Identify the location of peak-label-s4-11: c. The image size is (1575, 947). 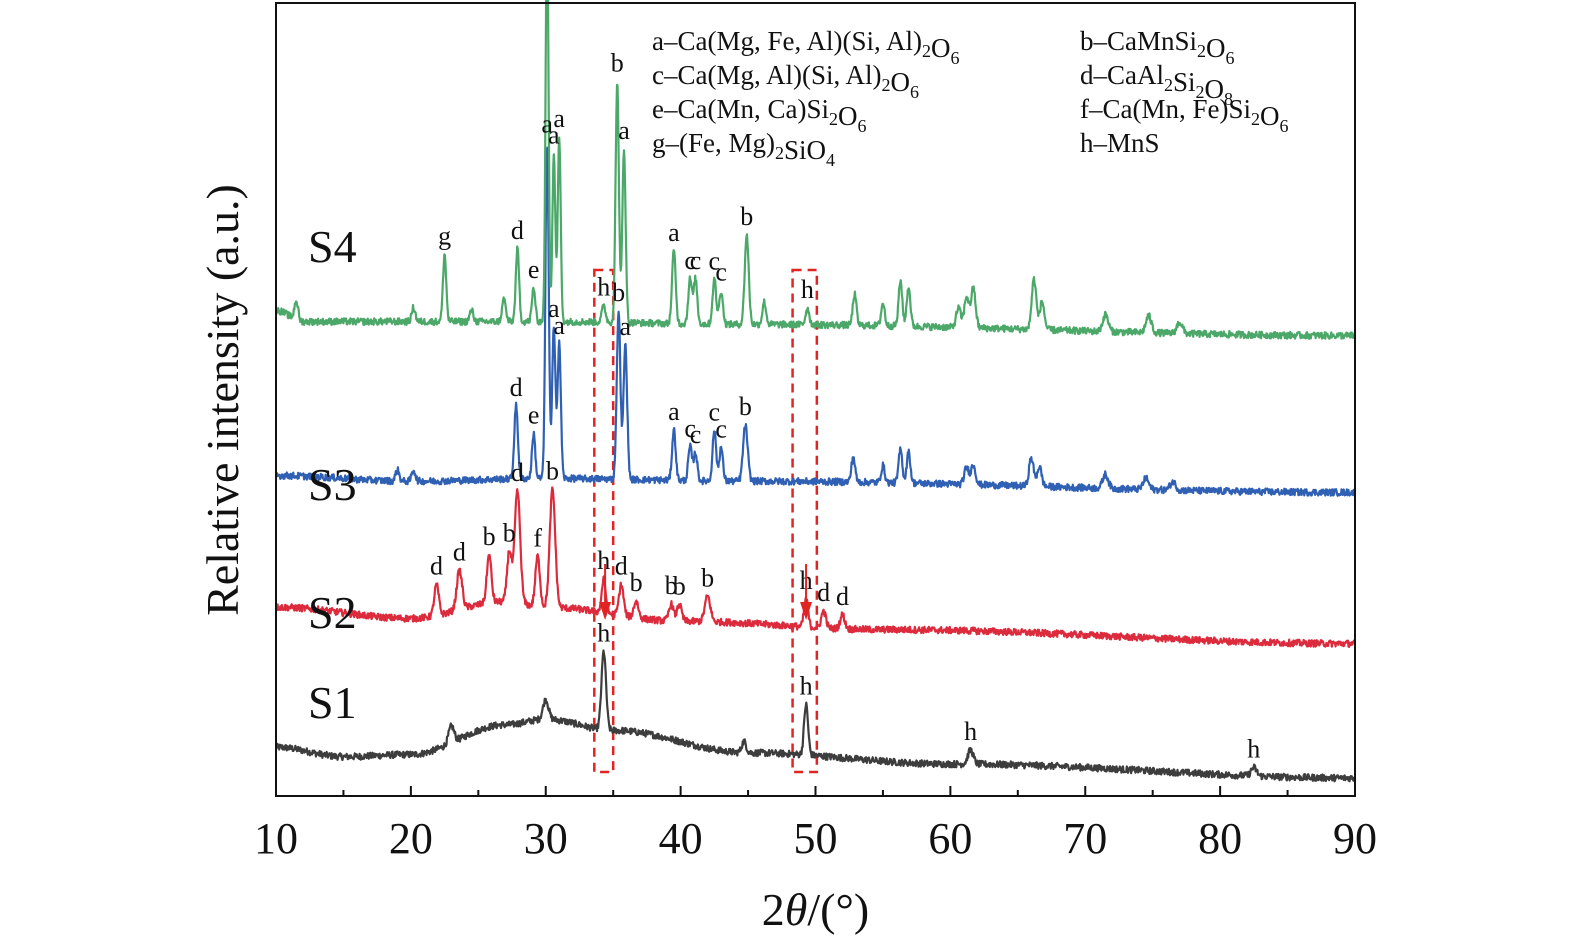
(696, 260).